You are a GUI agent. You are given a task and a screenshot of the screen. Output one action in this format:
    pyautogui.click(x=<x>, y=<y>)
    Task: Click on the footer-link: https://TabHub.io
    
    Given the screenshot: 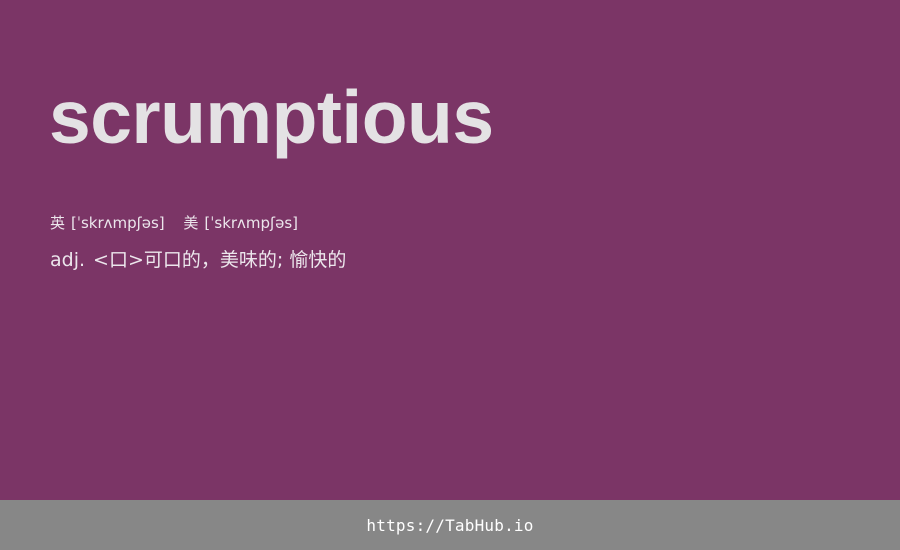 What is the action you would take?
    pyautogui.click(x=450, y=525)
    